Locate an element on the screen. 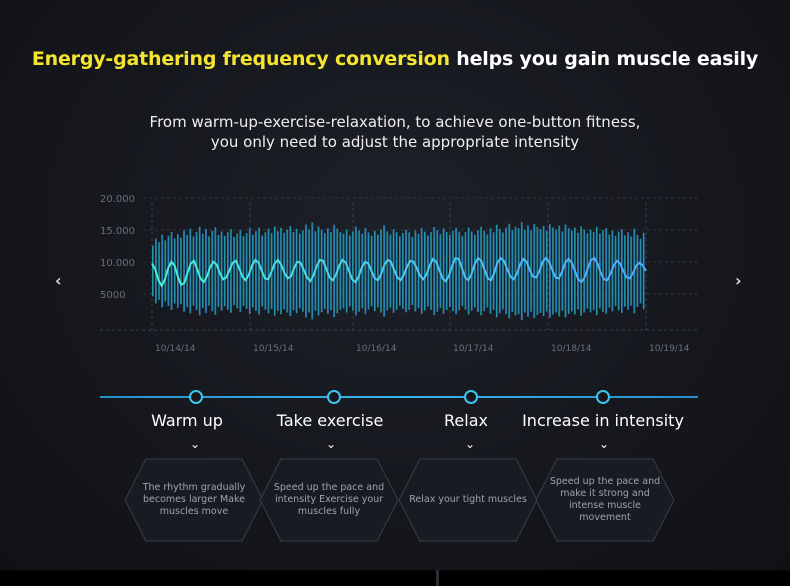 The width and height of the screenshot is (790, 586). title-rest: helps you gain muscle easily is located at coordinates (604, 59).